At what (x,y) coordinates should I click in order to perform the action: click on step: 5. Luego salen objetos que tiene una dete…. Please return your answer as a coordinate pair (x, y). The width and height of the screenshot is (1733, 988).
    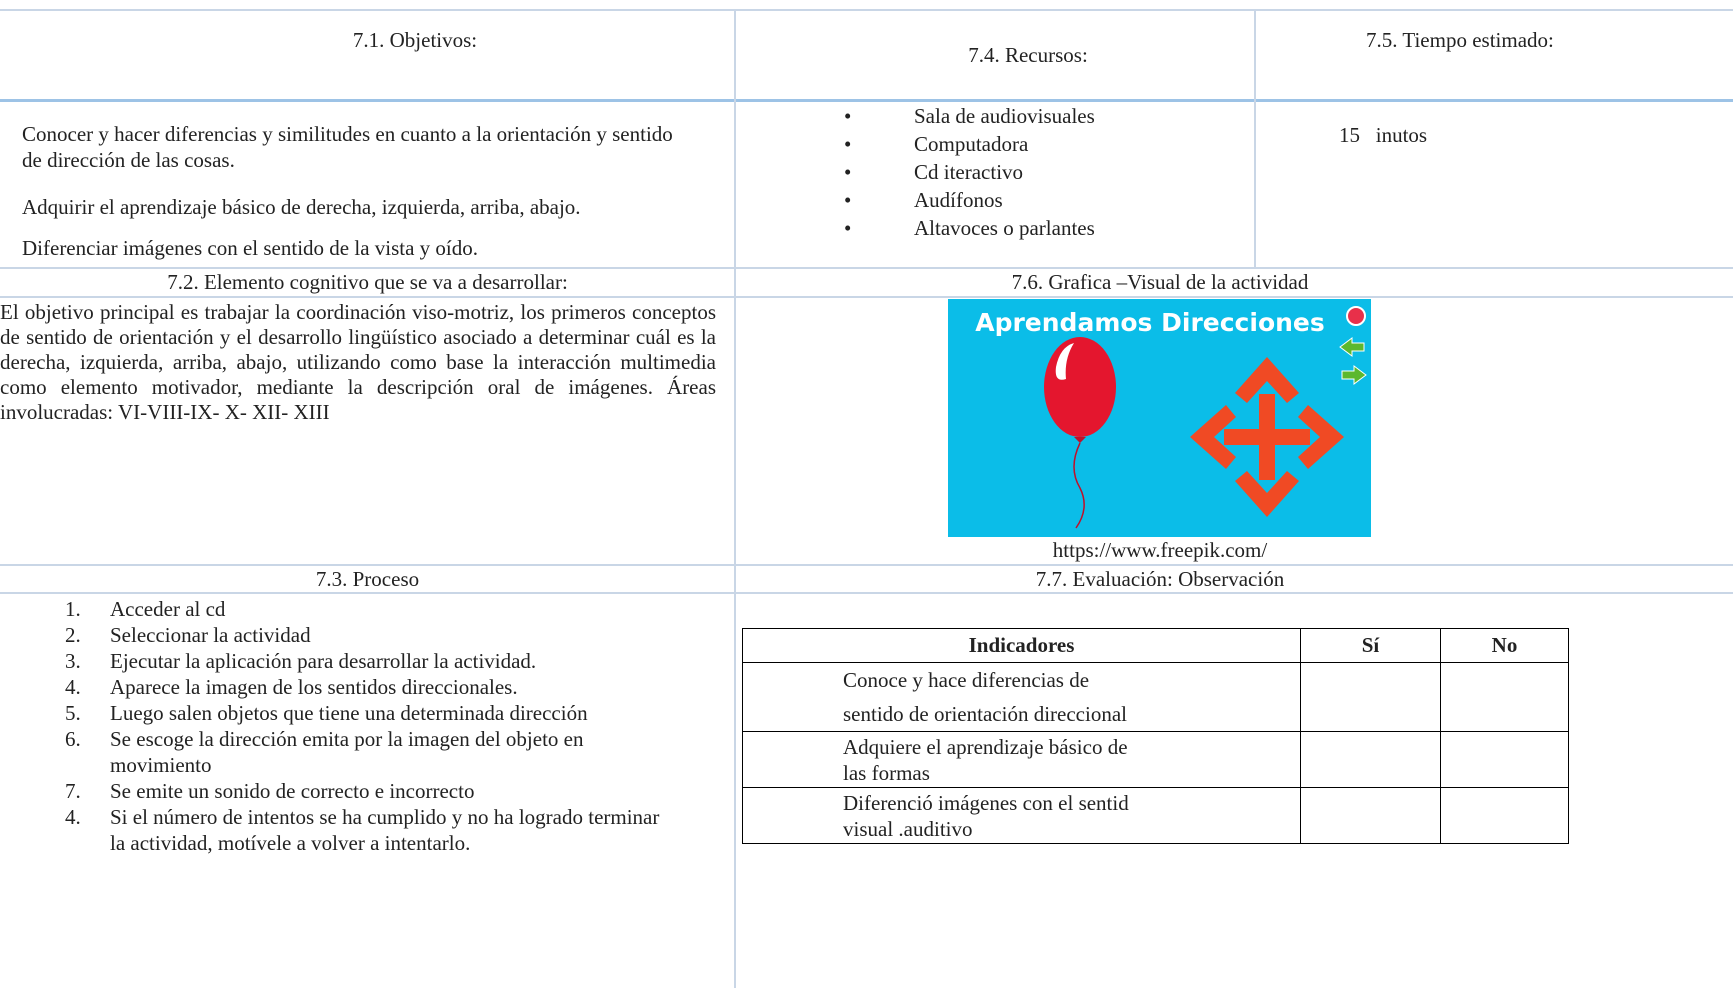
    Looking at the image, I should click on (375, 713).